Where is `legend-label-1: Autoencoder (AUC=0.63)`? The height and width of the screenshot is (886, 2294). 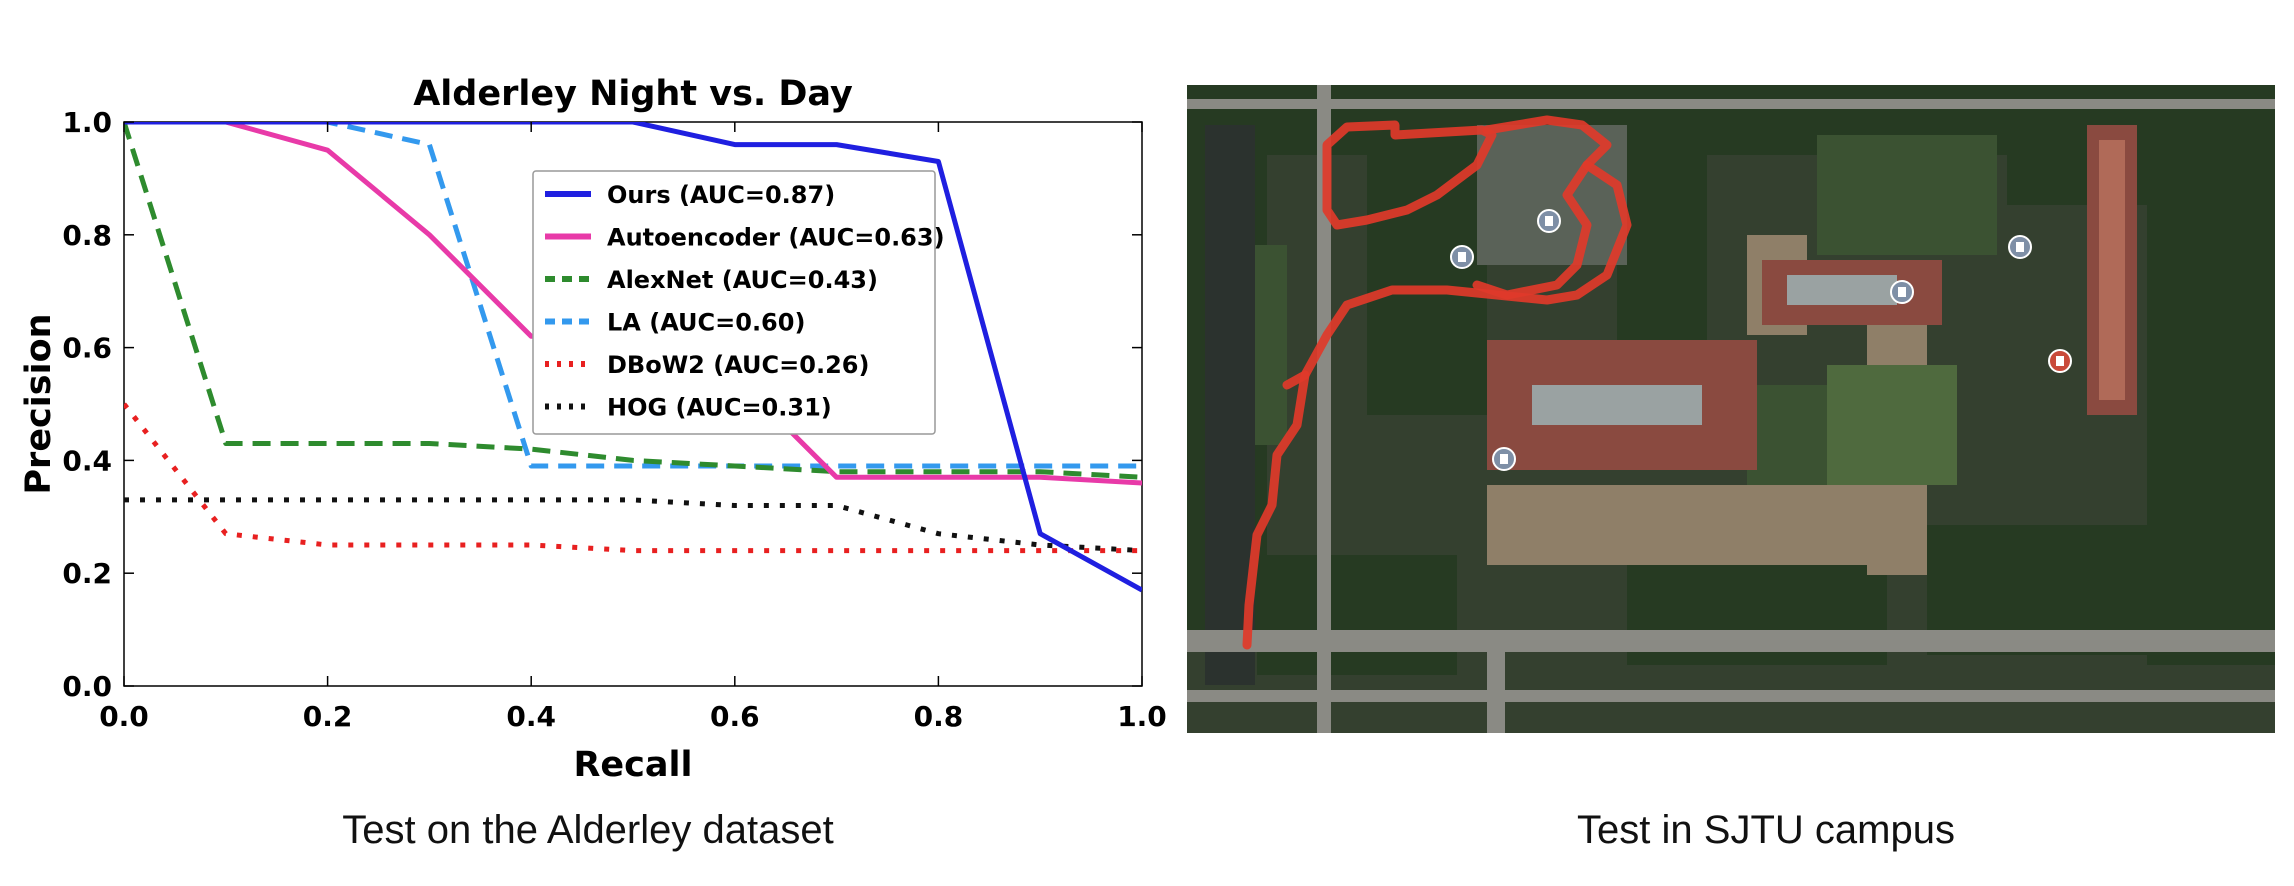
legend-label-1: Autoencoder (AUC=0.63) is located at coordinates (776, 238).